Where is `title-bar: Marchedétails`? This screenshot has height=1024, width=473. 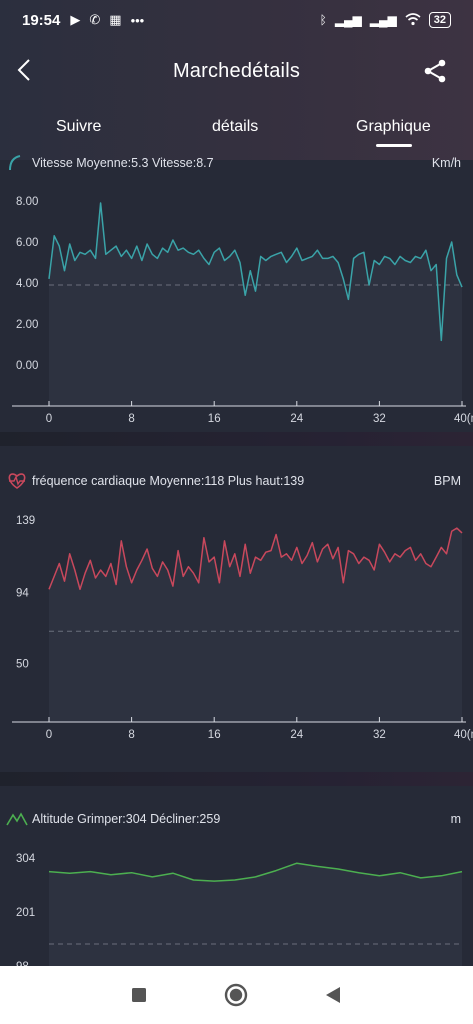
title-bar: Marchedétails is located at coordinates (236, 73).